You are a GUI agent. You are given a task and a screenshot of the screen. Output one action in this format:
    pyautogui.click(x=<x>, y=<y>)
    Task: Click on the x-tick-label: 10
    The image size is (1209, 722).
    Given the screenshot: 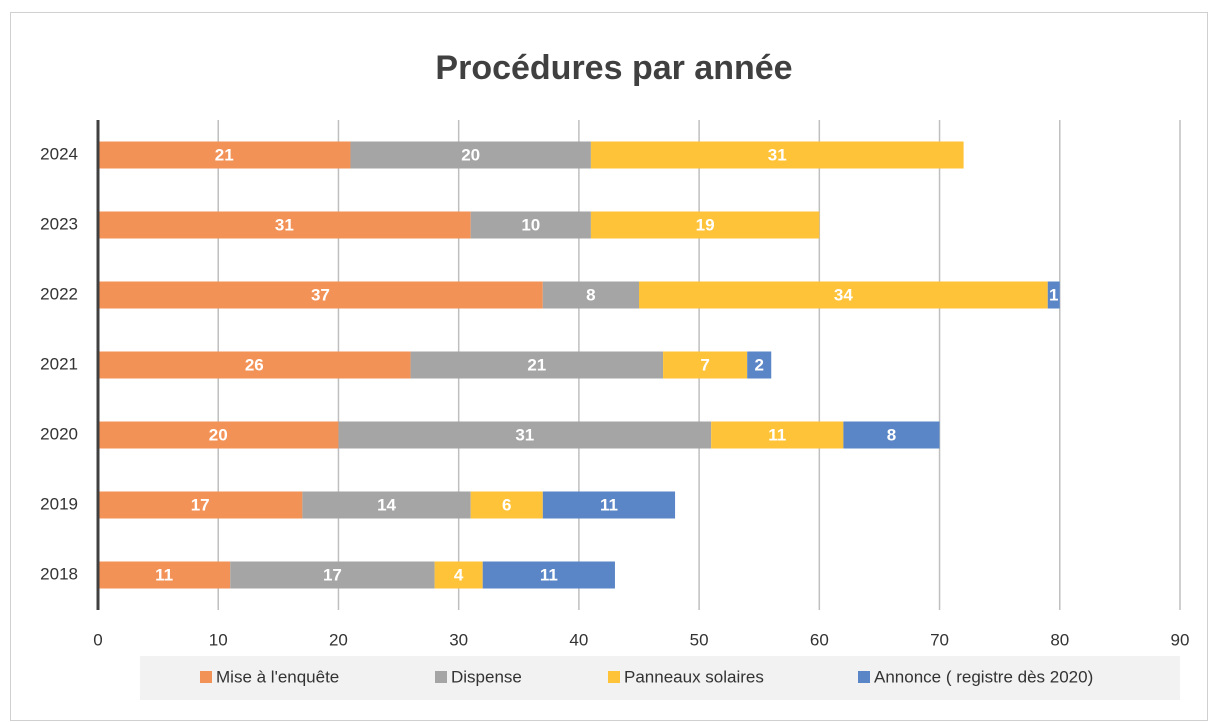 What is the action you would take?
    pyautogui.click(x=218, y=639)
    